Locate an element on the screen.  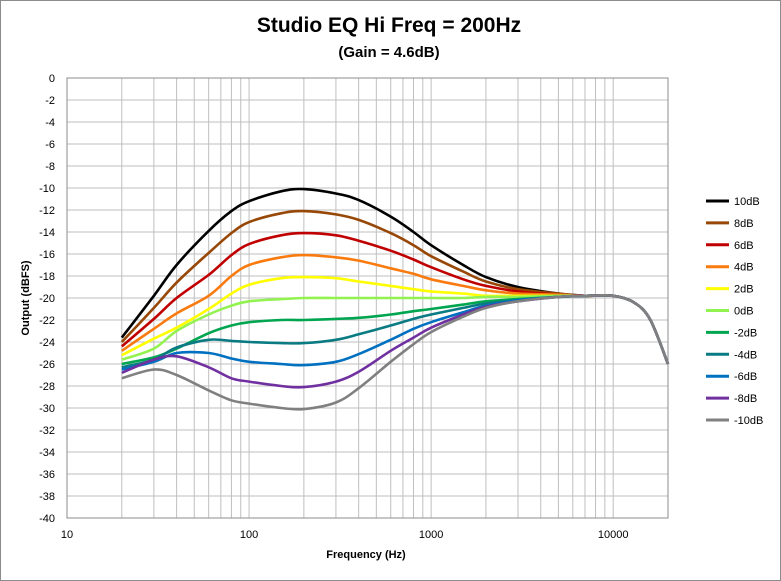
legend-label: -8dB is located at coordinates (745, 399).